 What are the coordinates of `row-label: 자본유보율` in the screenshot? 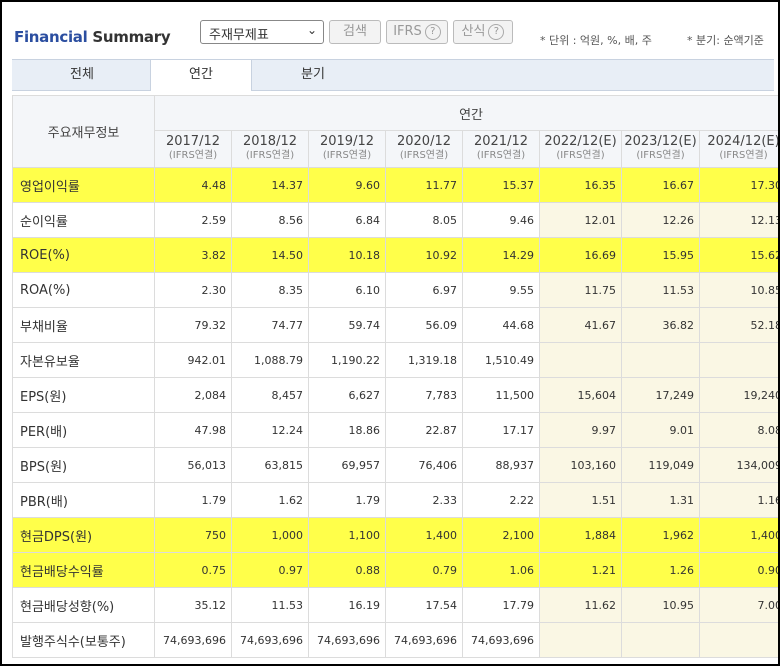 It's located at (83, 360).